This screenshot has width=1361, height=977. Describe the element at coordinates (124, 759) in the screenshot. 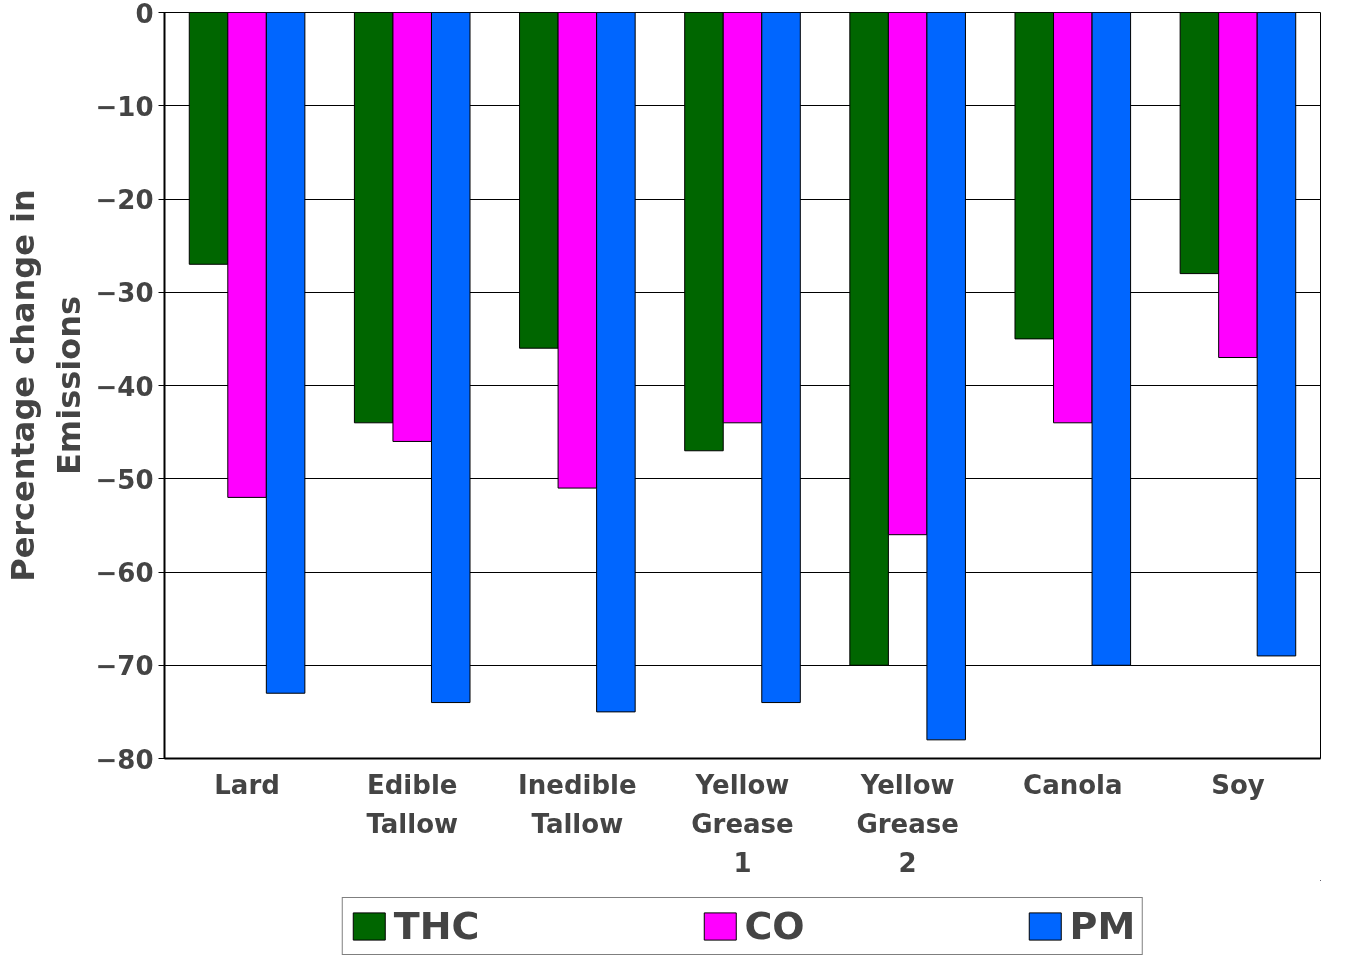

I see `y-tick-label: −80` at that location.